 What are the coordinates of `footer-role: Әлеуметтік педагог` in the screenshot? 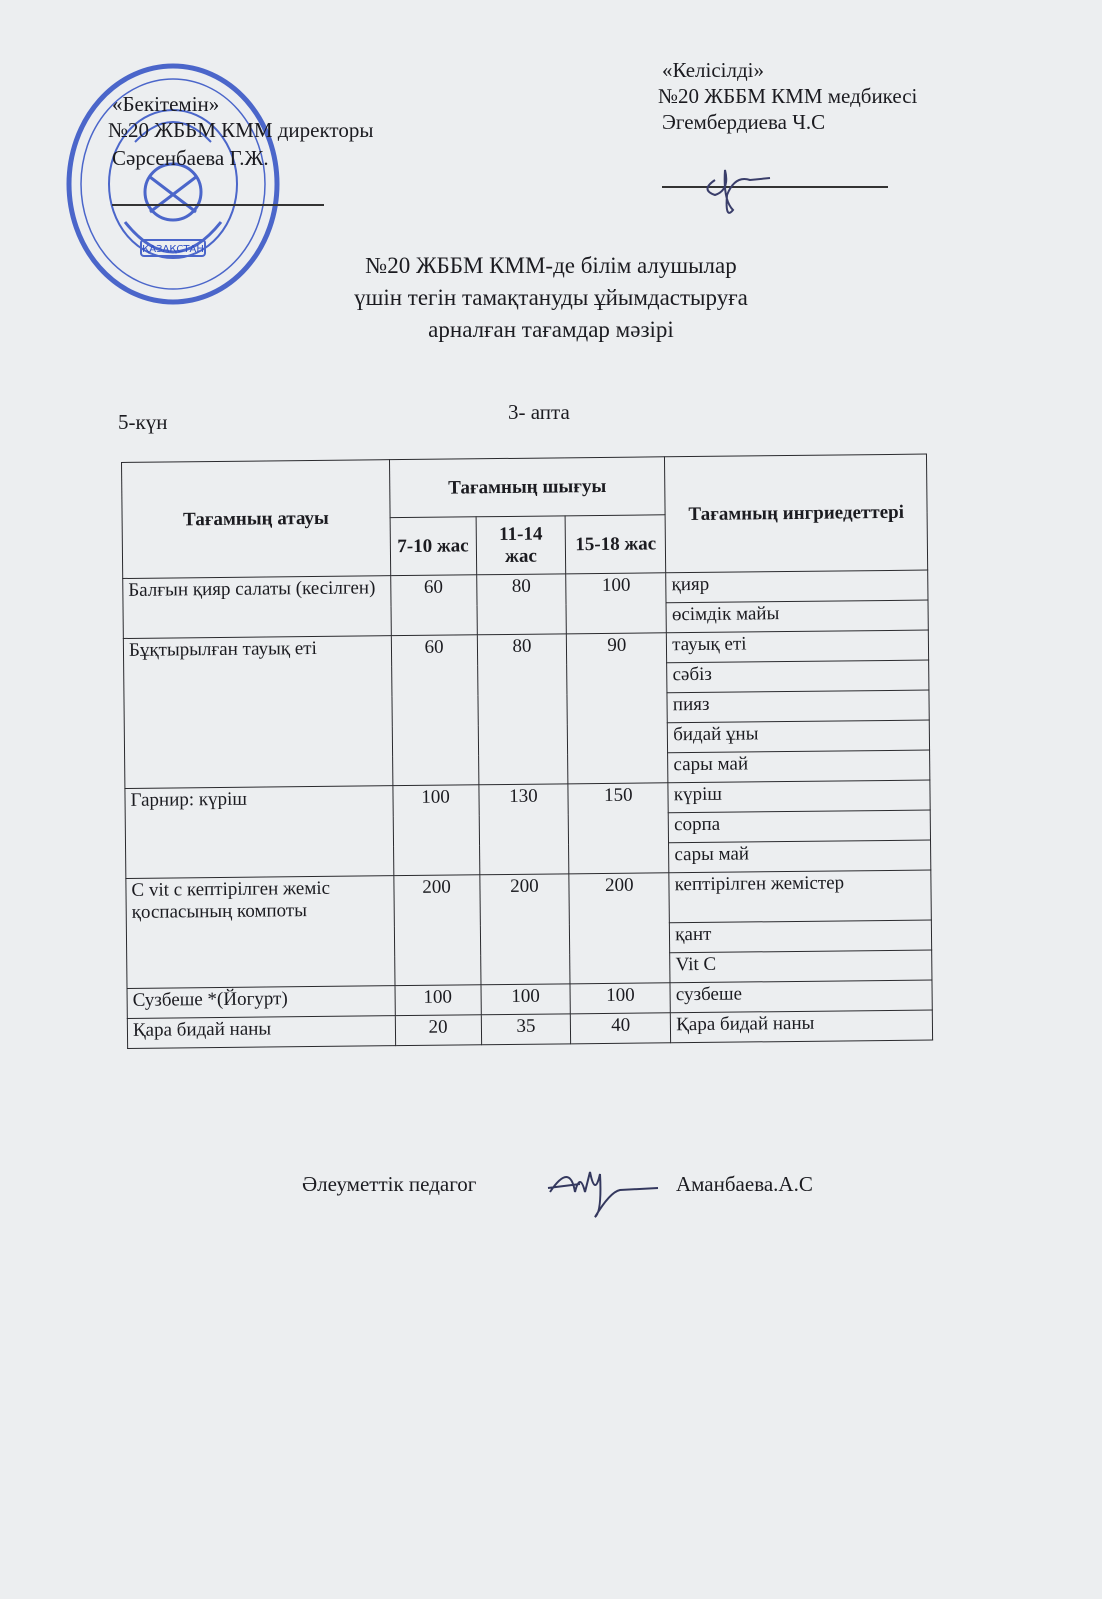 It's located at (389, 1184).